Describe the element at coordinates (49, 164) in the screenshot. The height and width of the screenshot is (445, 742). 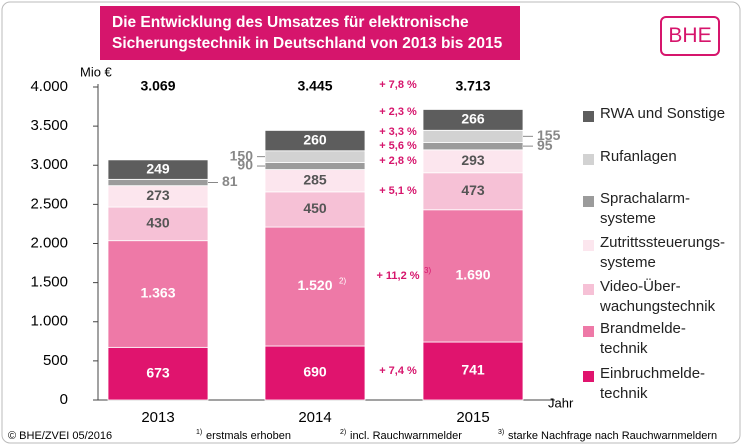
I see `y-tick-label: 3.000` at that location.